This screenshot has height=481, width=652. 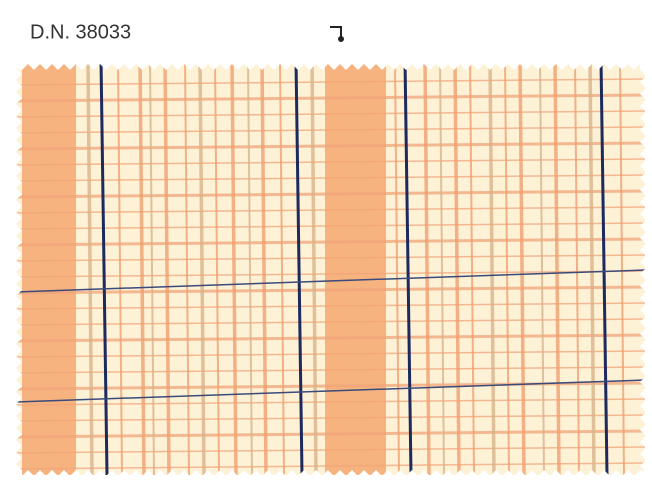 I want to click on corner-icon, so click(x=337, y=34).